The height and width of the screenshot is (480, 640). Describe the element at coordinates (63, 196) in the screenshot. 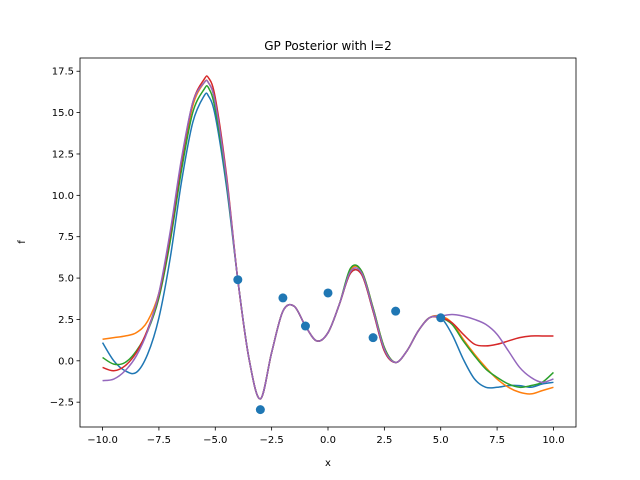

I see `y-tick-label: 10.0` at that location.